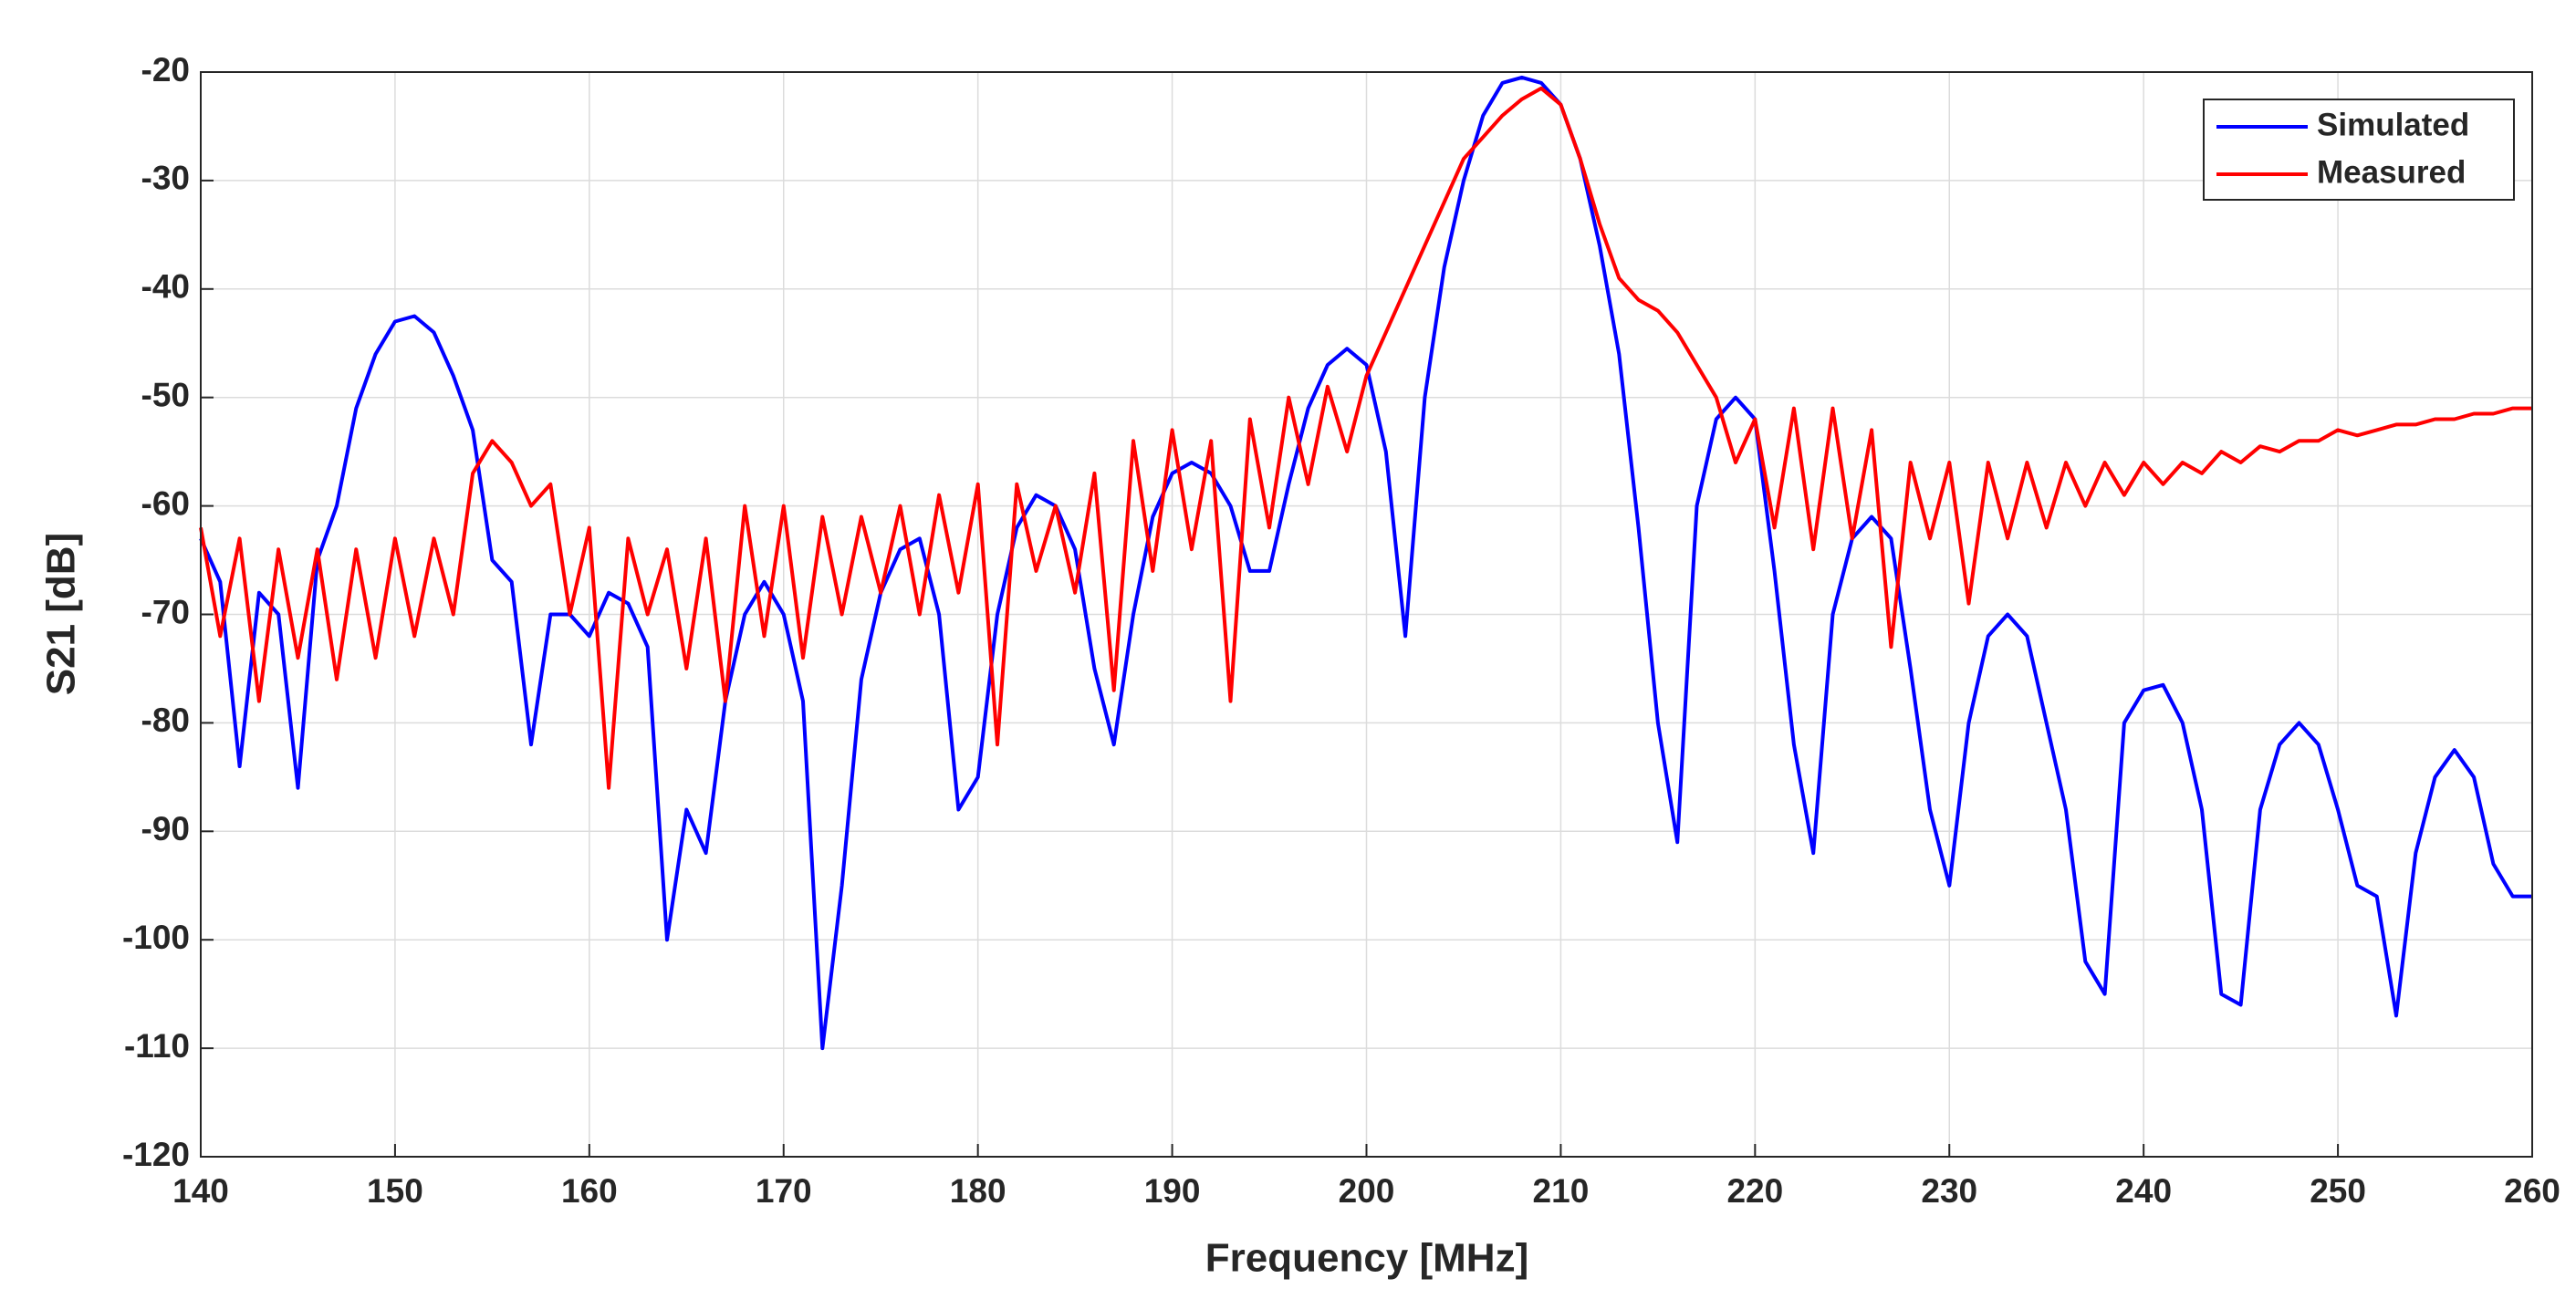  What do you see at coordinates (165, 828) in the screenshot?
I see `y-tick-label: -90` at bounding box center [165, 828].